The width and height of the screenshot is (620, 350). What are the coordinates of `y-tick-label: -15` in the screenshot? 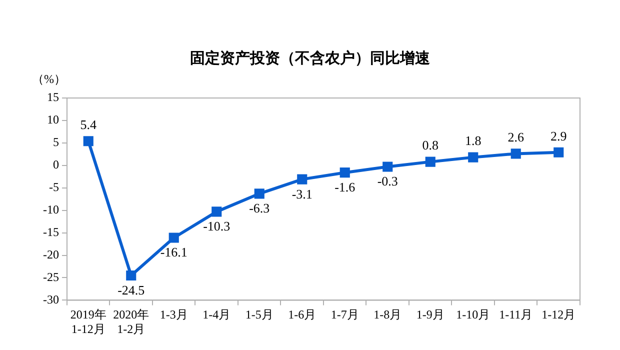 It's located at (50, 231).